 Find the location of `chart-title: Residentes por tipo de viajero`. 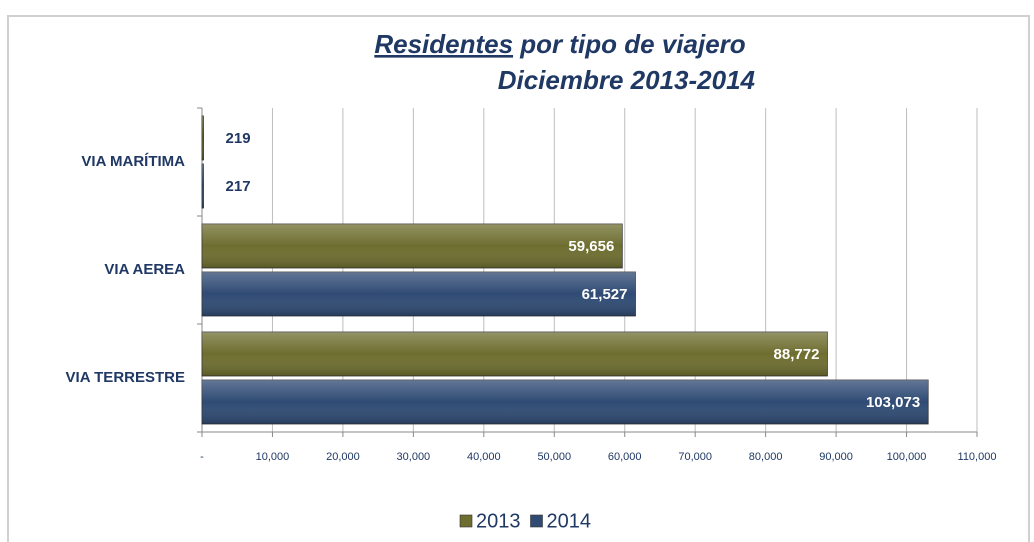

chart-title: Residentes por tipo de viajero is located at coordinates (559, 44).